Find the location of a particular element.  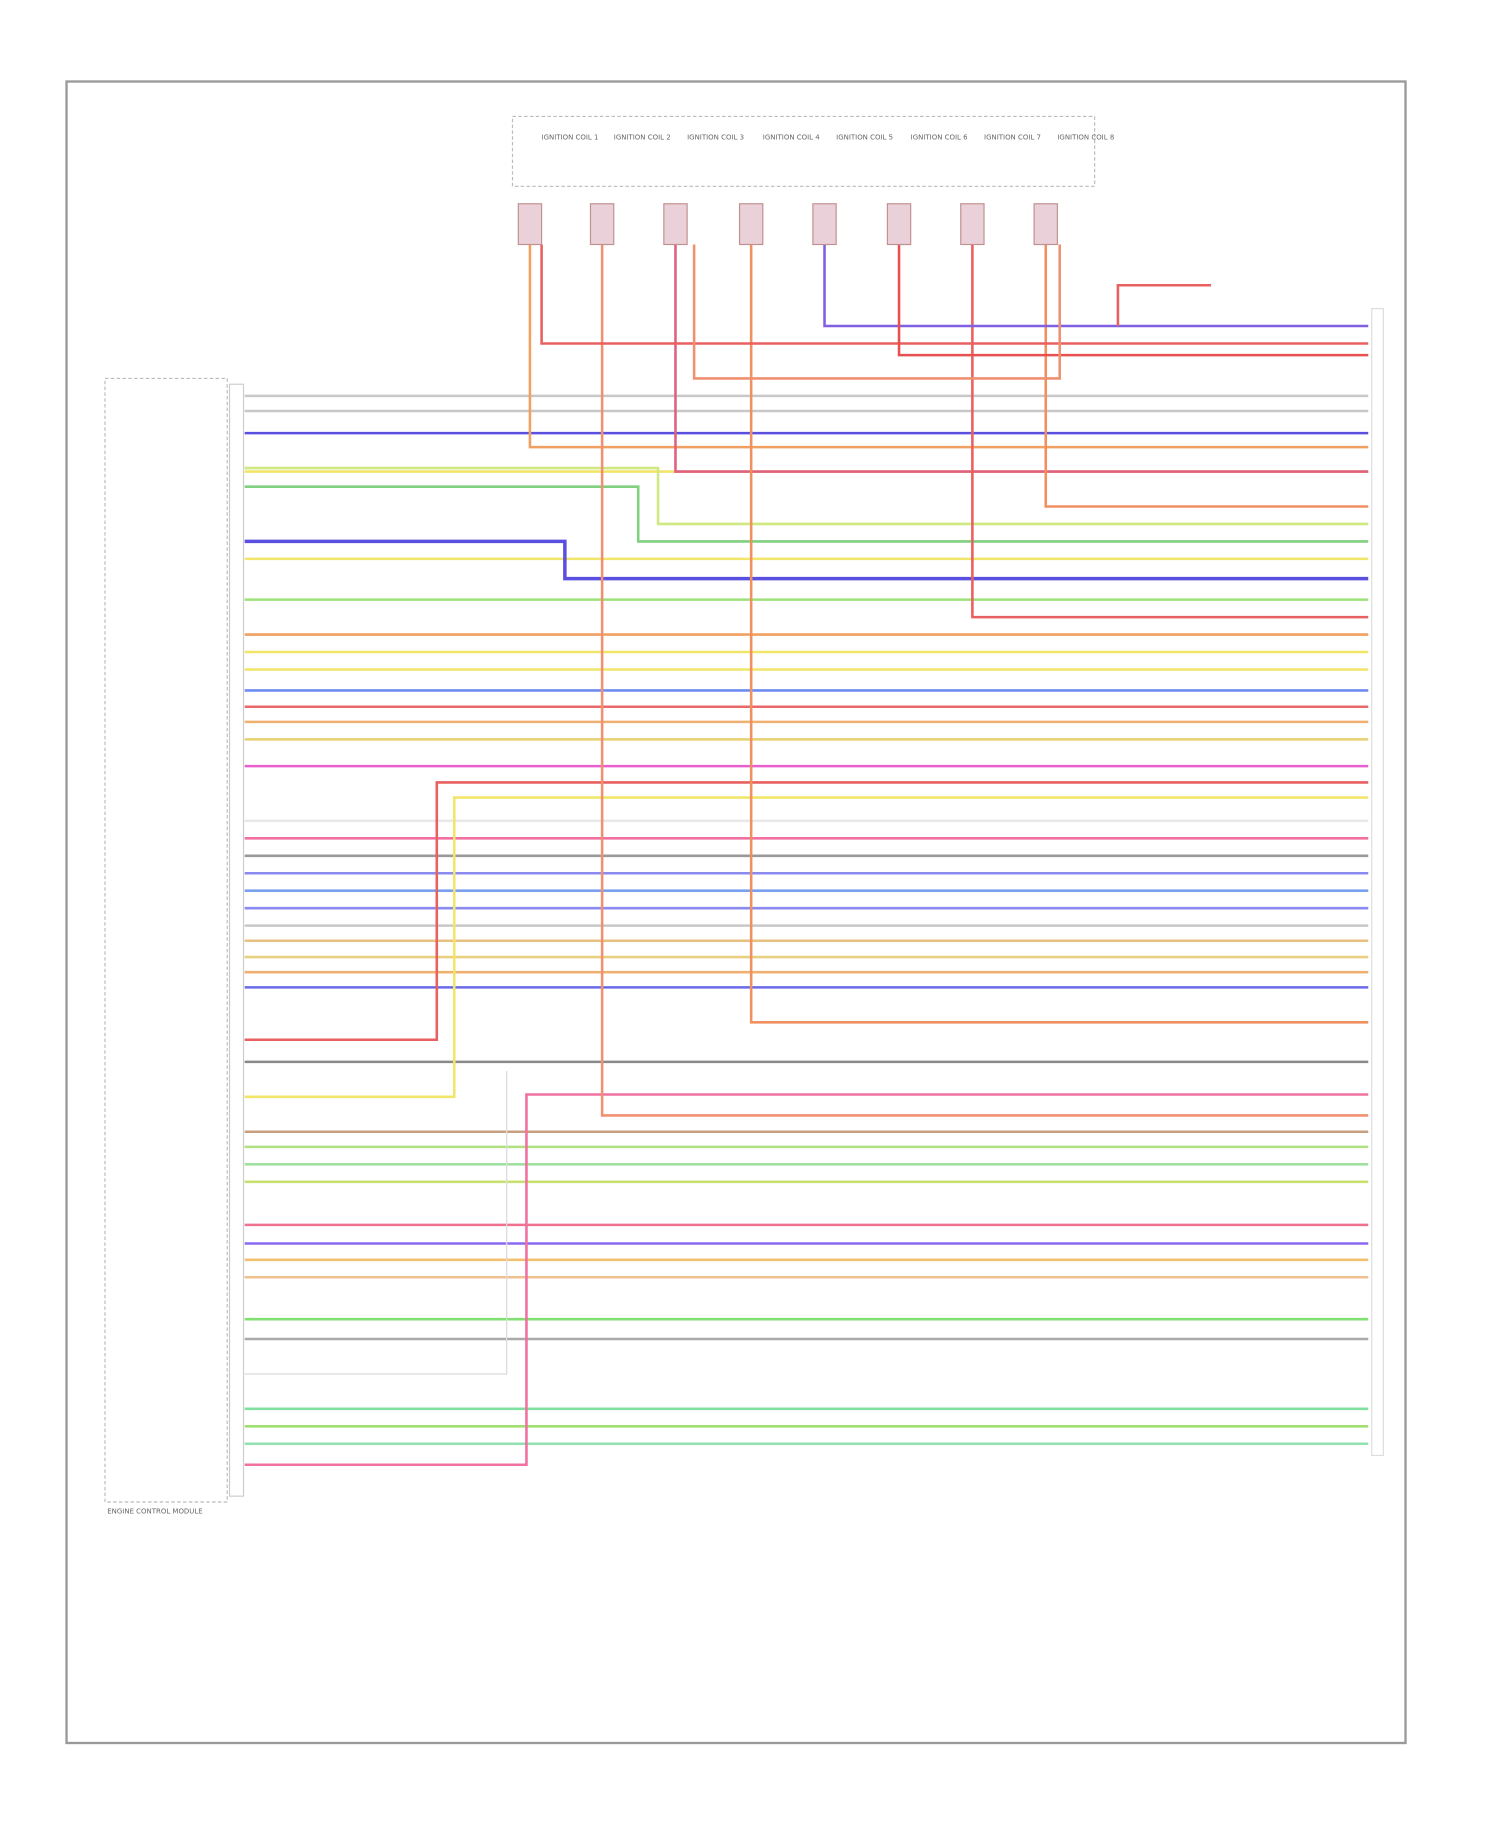

coil-label: IGNITION COIL 2 is located at coordinates (642, 138).